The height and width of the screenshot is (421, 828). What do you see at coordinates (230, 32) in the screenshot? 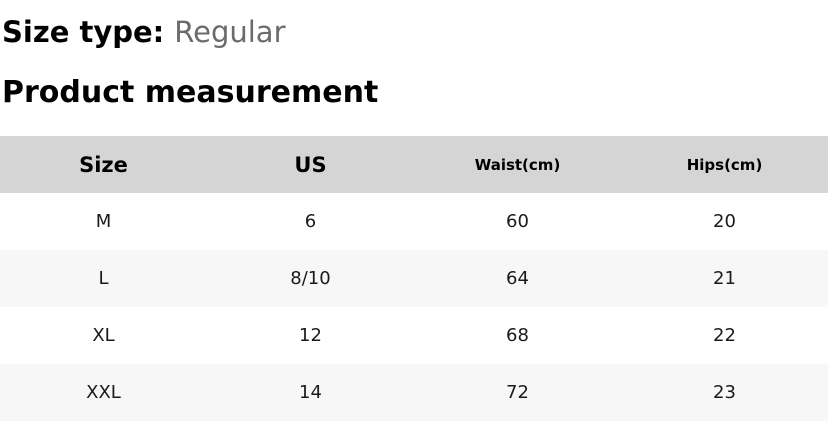
I see `size-type-value: Regular` at bounding box center [230, 32].